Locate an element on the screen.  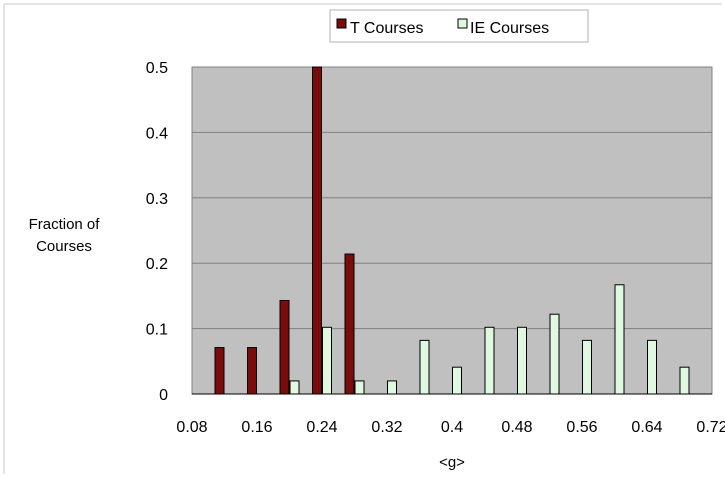
x-tick-label-0-56: 0.56 is located at coordinates (581, 427).